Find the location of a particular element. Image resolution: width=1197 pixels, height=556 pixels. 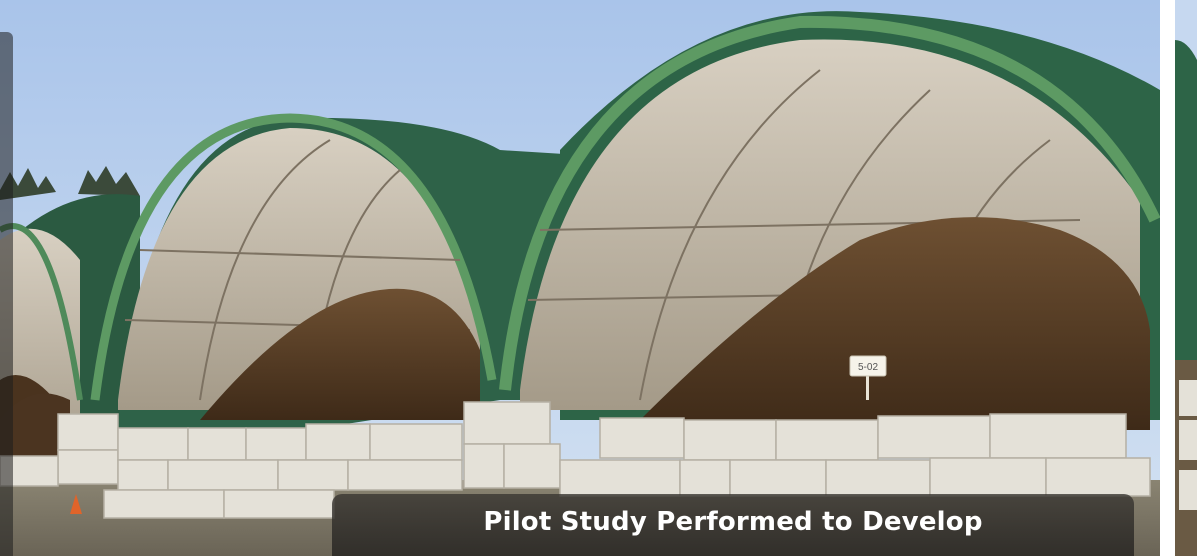

caption-text: Pilot Study Performed to Develop is located at coordinates (733, 522).